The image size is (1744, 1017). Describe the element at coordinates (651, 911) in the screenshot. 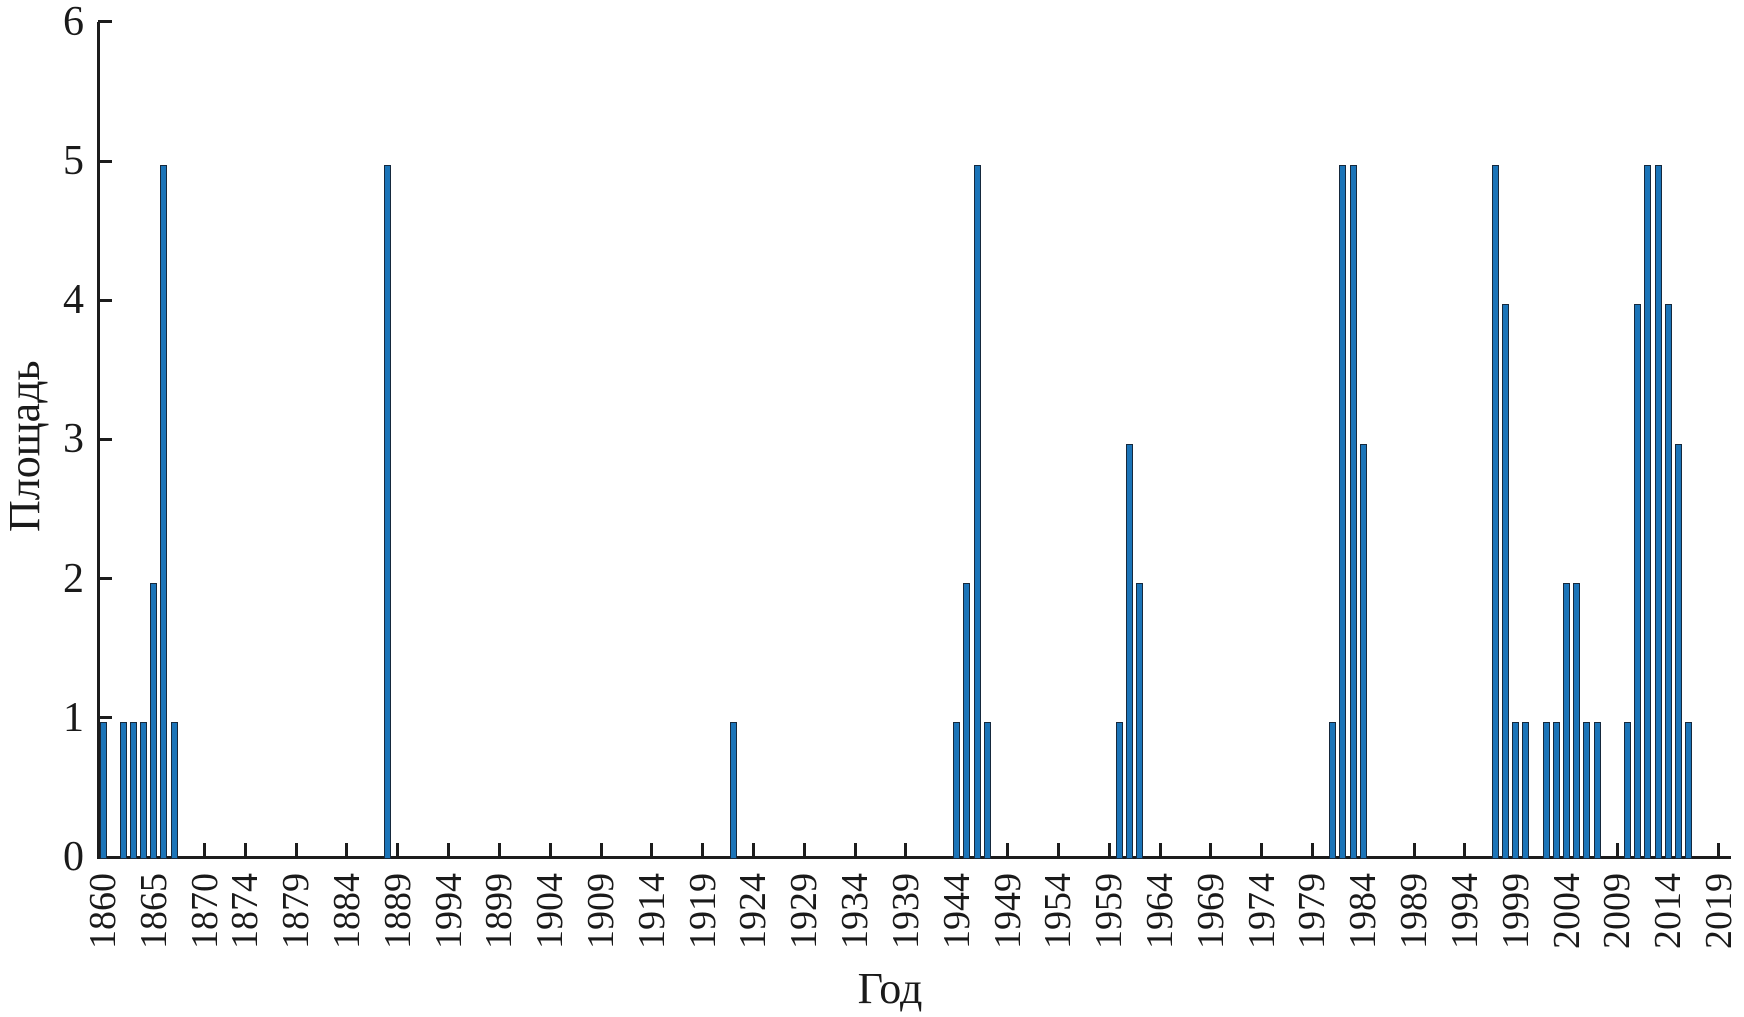

I see `x-tick-label: 1914` at that location.